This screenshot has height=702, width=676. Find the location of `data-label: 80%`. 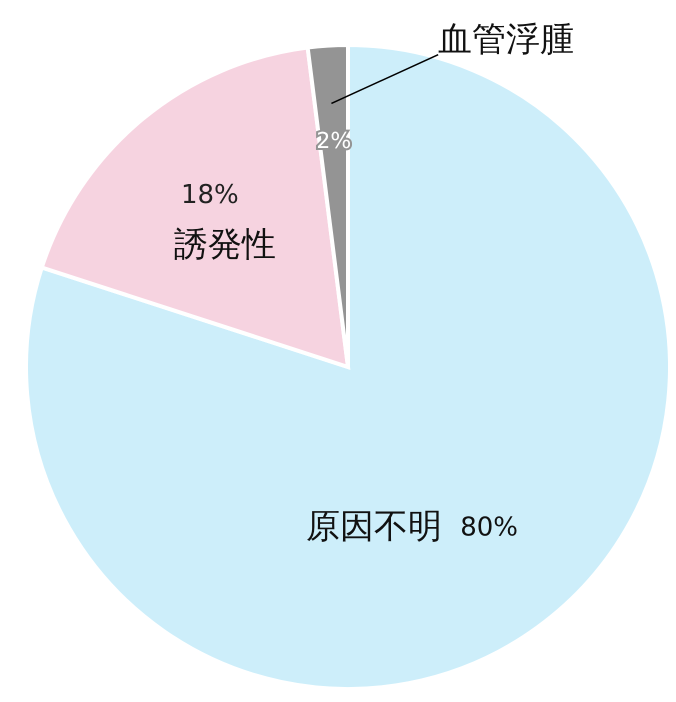

data-label: 80% is located at coordinates (489, 527).